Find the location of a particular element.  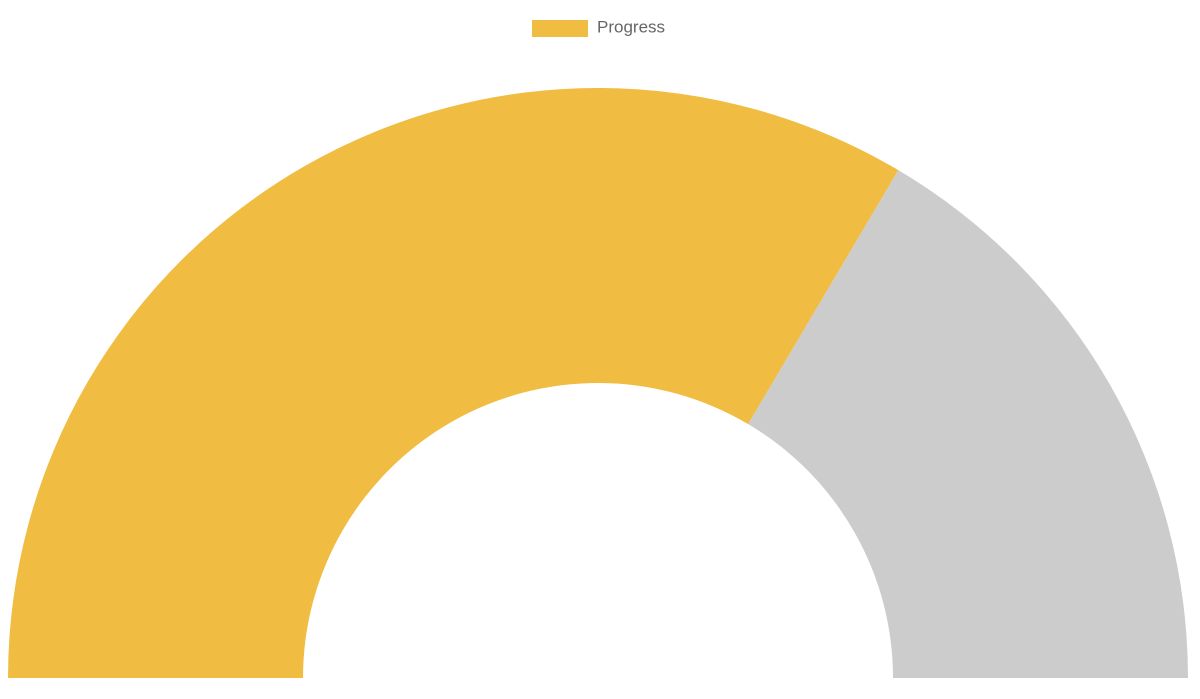

legend-swatch is located at coordinates (560, 28).